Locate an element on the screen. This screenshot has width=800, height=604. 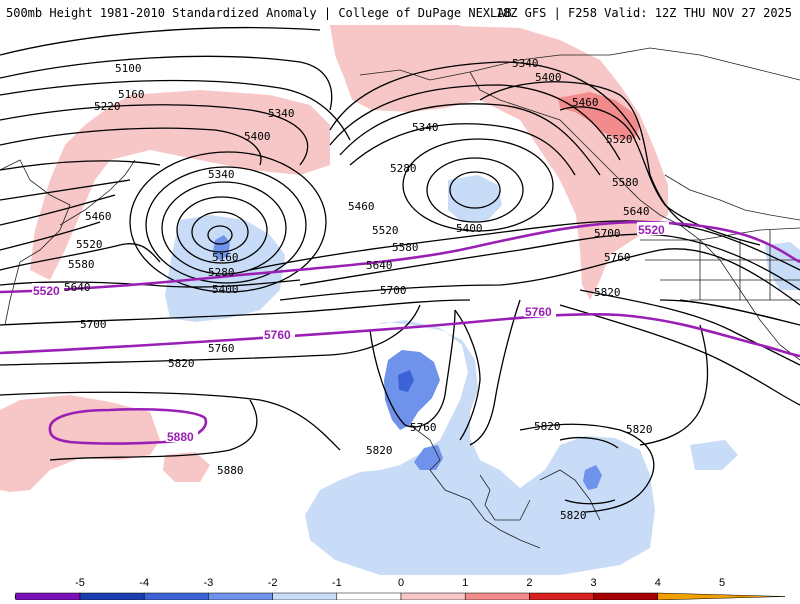
strong-negative-anomaly is located at coordinates (406, 381).